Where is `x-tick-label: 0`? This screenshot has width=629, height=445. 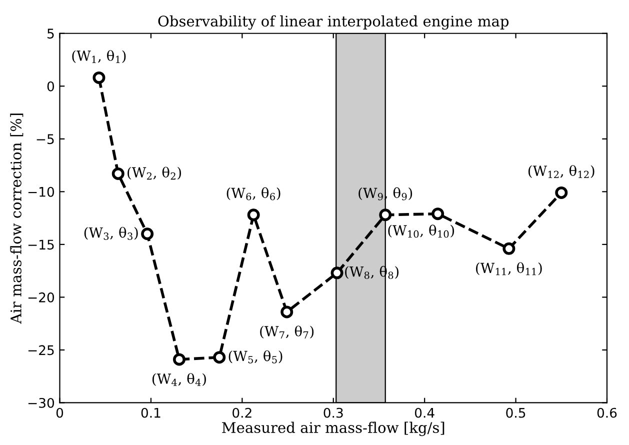
x-tick-label: 0 is located at coordinates (60, 413).